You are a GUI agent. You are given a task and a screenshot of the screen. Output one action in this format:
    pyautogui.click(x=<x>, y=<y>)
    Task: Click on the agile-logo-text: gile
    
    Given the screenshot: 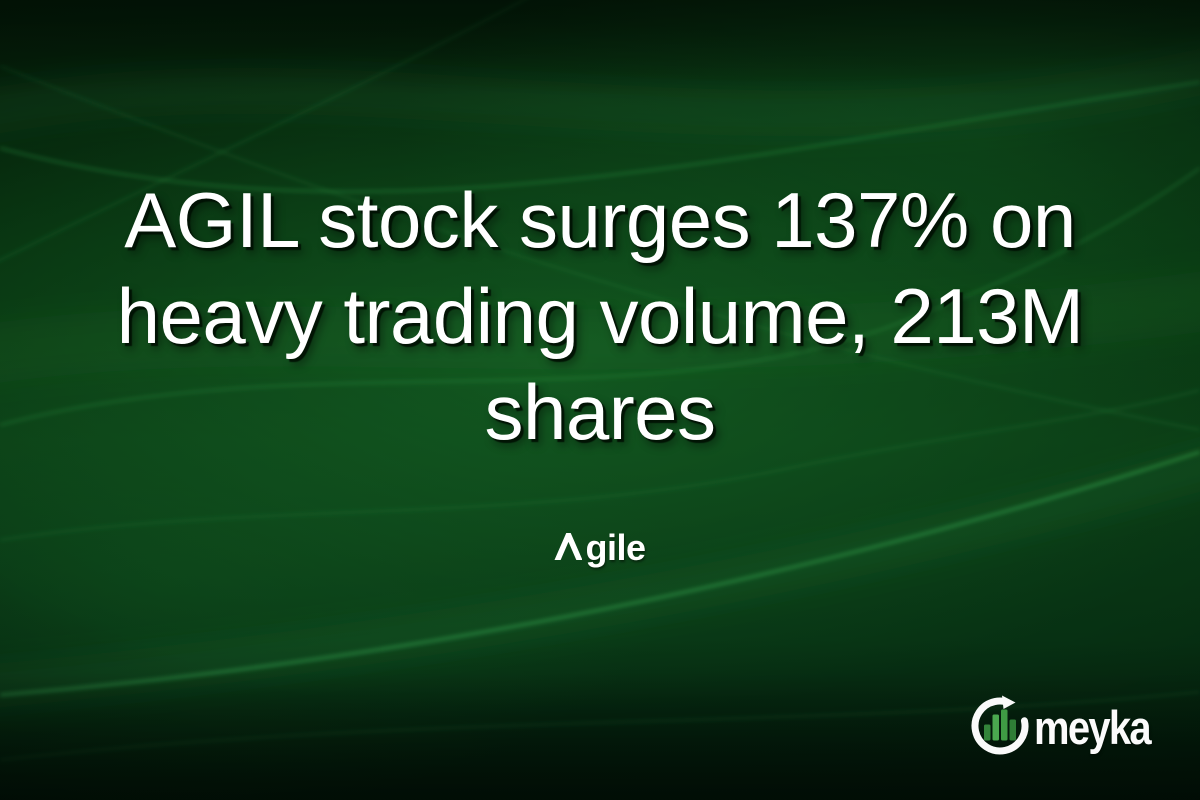 What is the action you would take?
    pyautogui.click(x=615, y=547)
    